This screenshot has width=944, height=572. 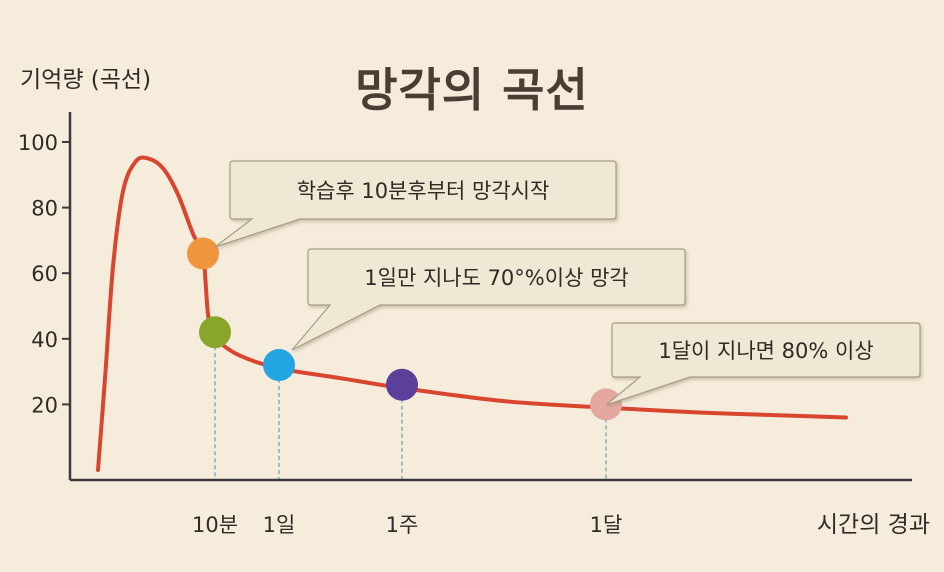 What do you see at coordinates (496, 278) in the screenshot?
I see `callout-text: 1일만 지나도 70°%이상 망각` at bounding box center [496, 278].